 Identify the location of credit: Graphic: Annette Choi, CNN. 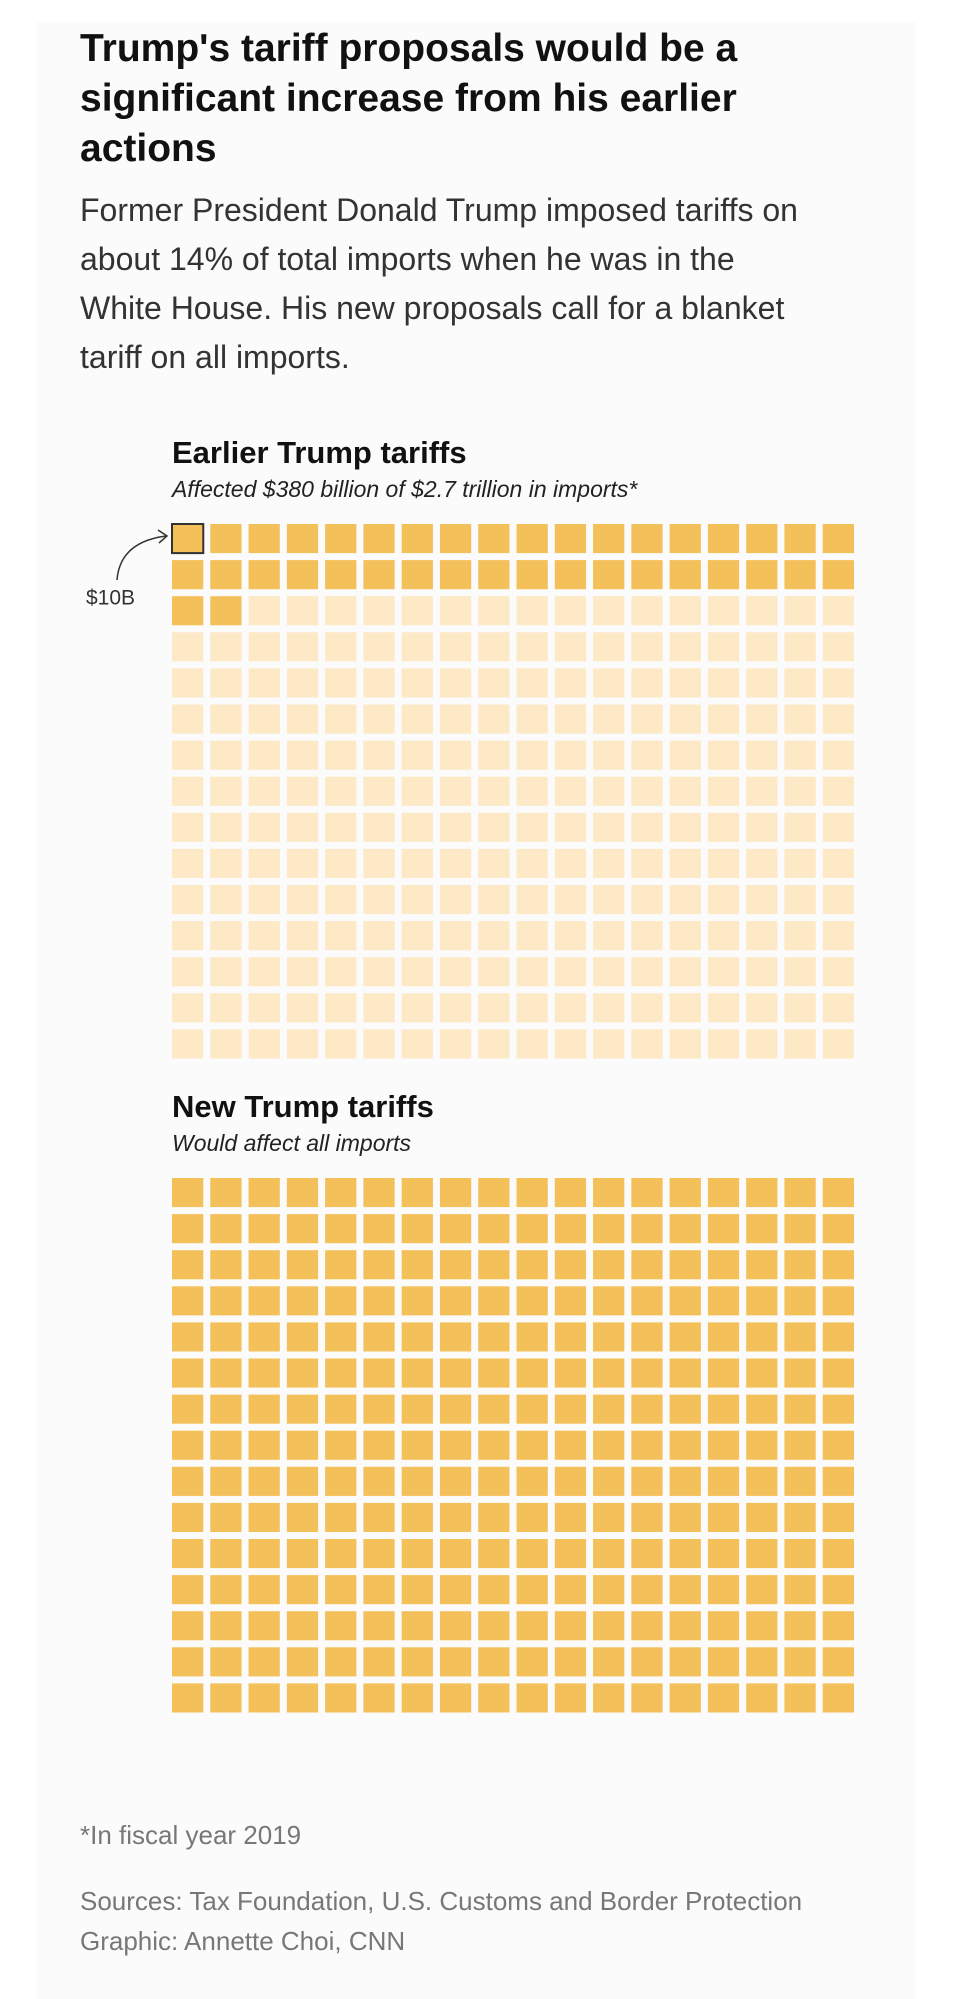
(243, 1941).